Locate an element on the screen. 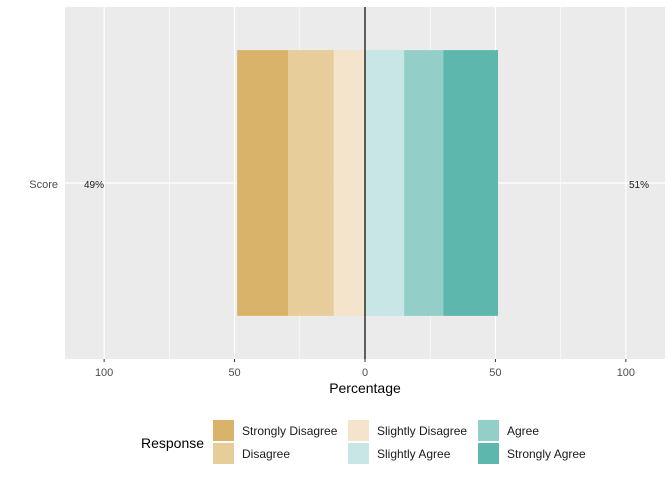 Image resolution: width=672 pixels, height=480 pixels. left-total-label: 49% is located at coordinates (94, 185).